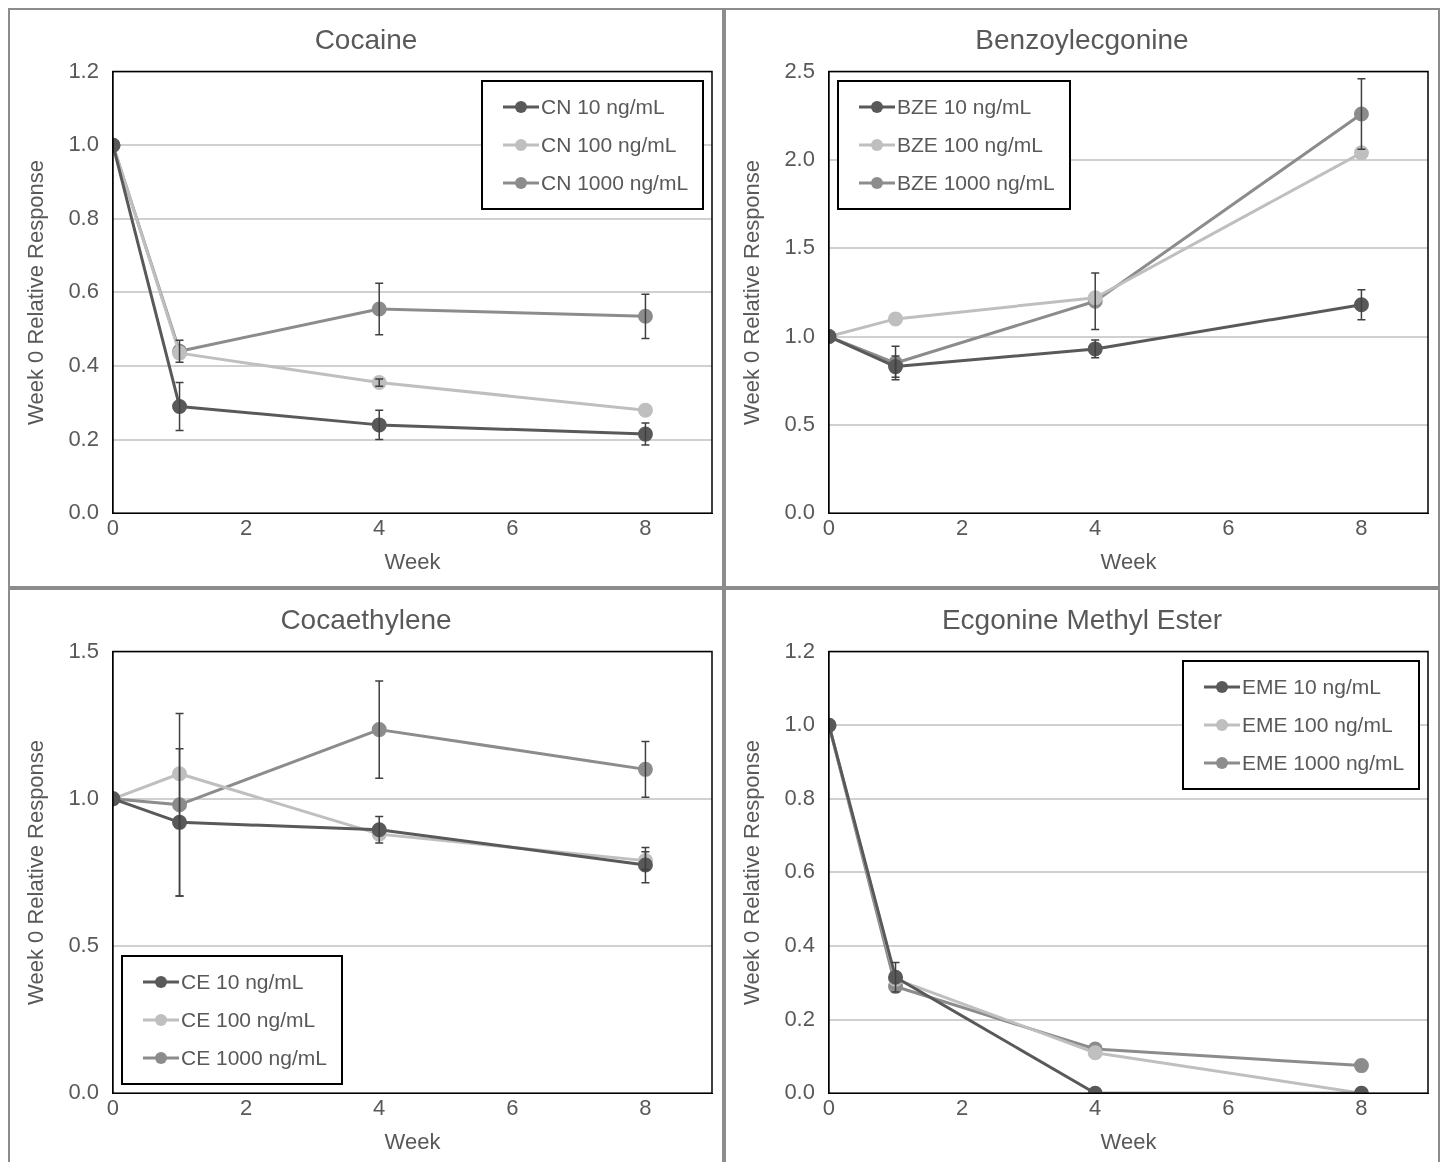 Image resolution: width=1444 pixels, height=1162 pixels. I want to click on chart-title: Ecgonine Methyl Ester, so click(1082, 619).